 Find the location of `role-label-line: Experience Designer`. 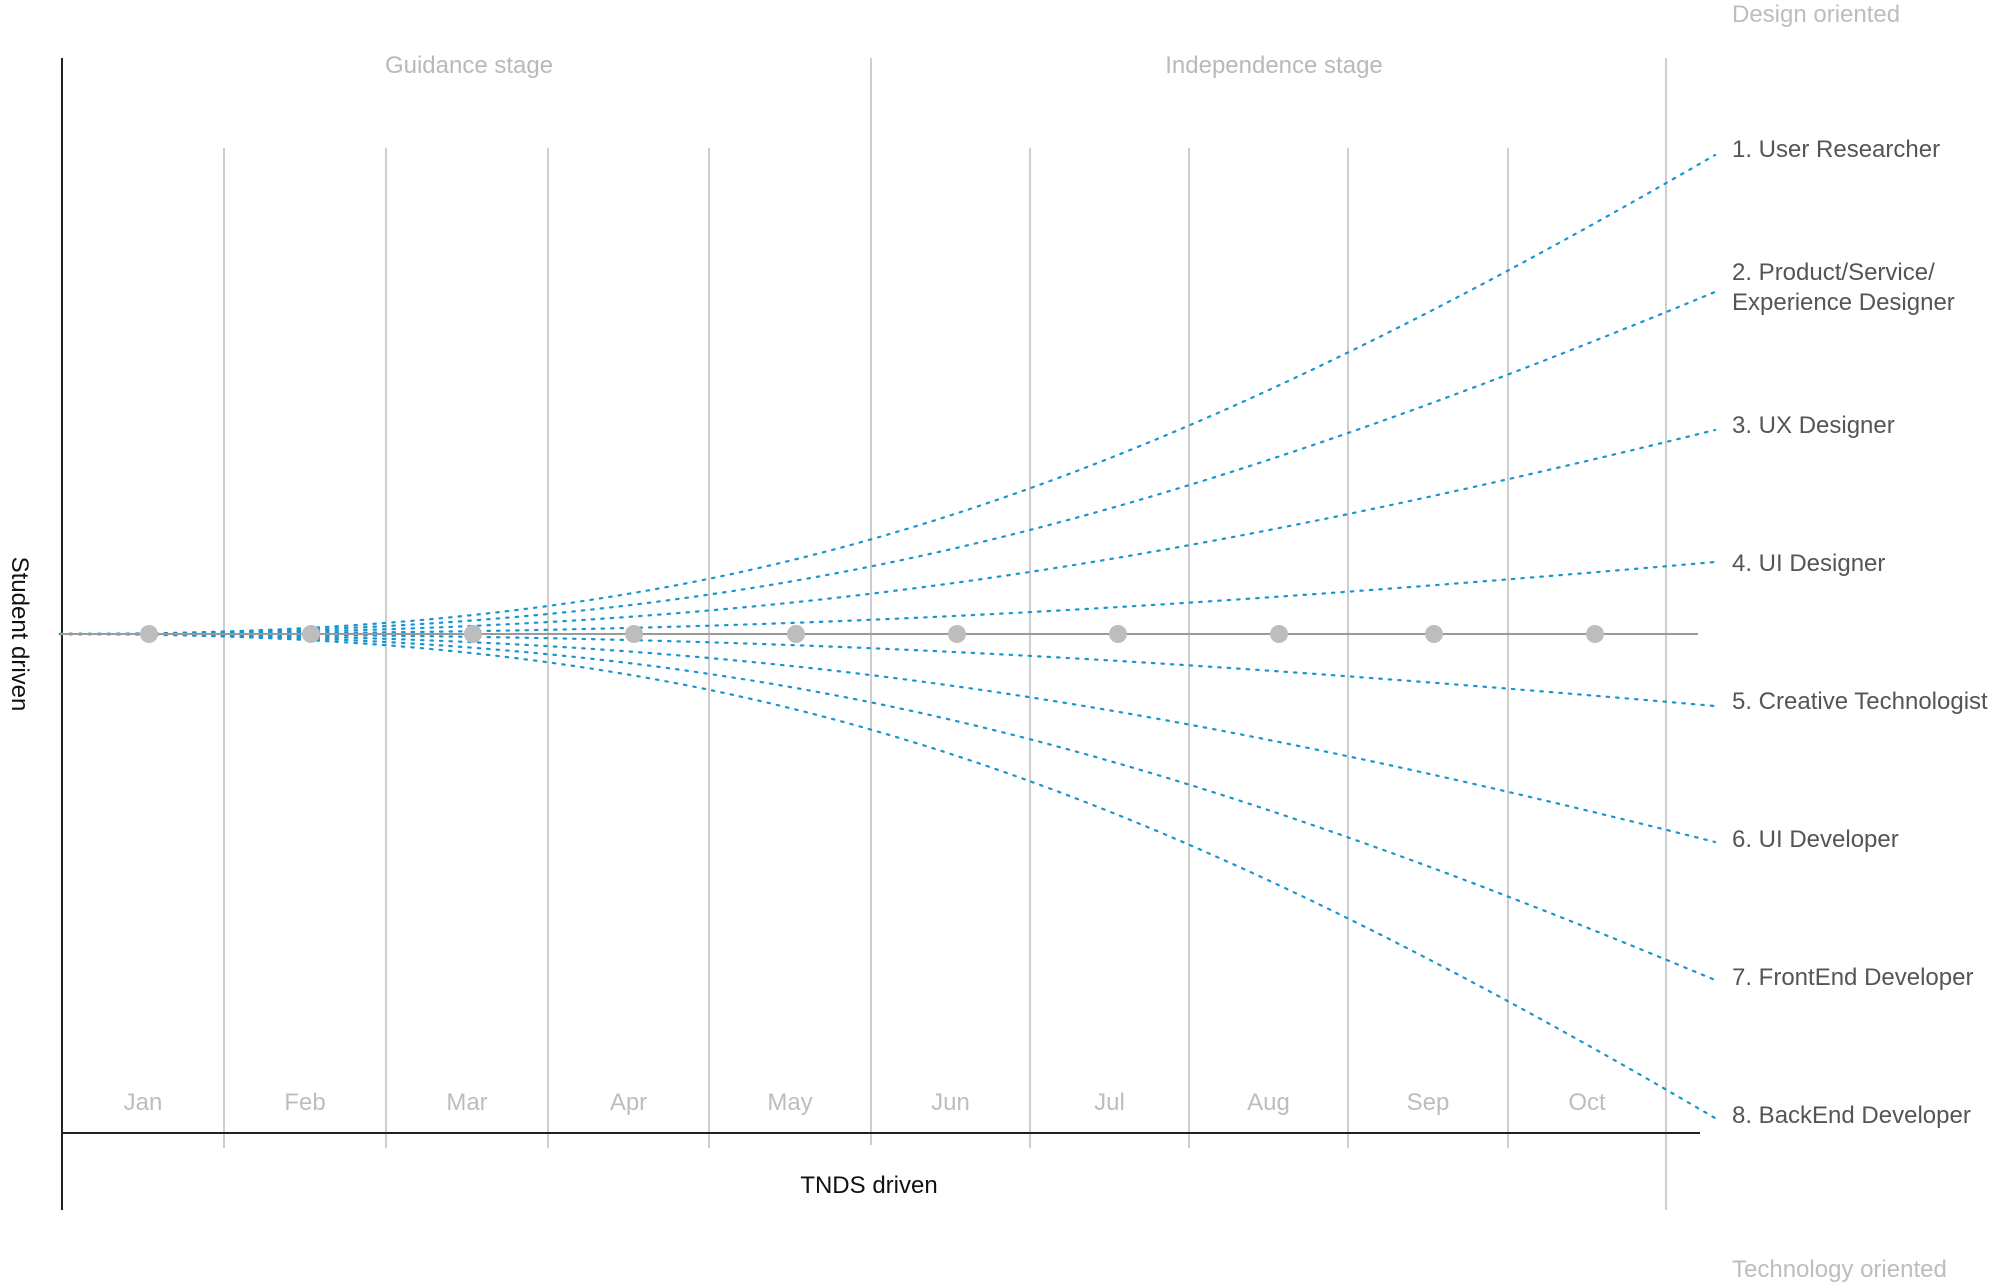

role-label-line: Experience Designer is located at coordinates (1843, 302).